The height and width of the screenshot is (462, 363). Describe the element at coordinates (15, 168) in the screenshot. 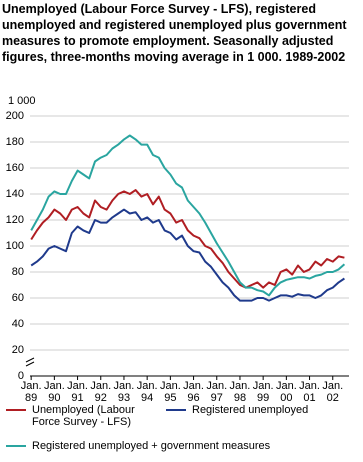

I see `y-tick-label: 160` at that location.